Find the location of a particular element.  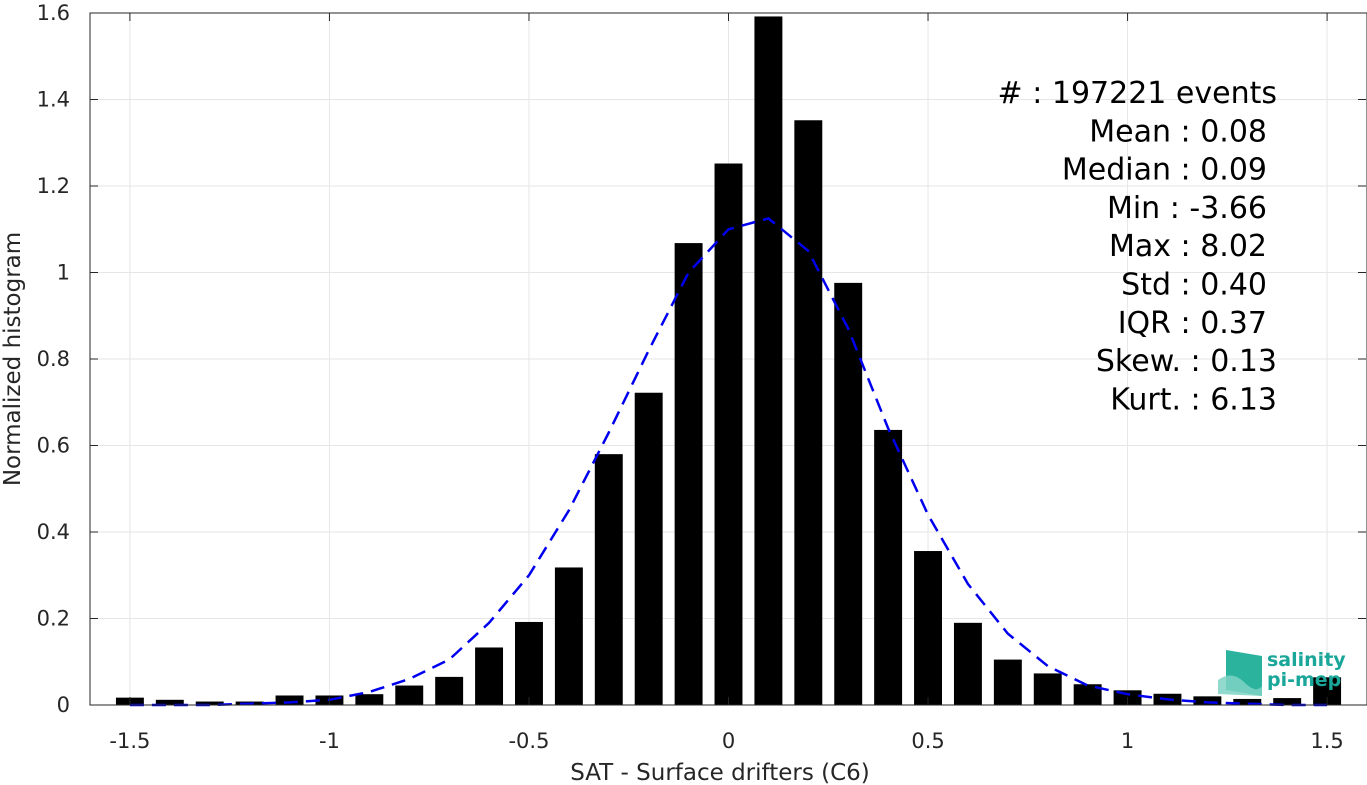

y-tick-label: 0 is located at coordinates (63, 705).